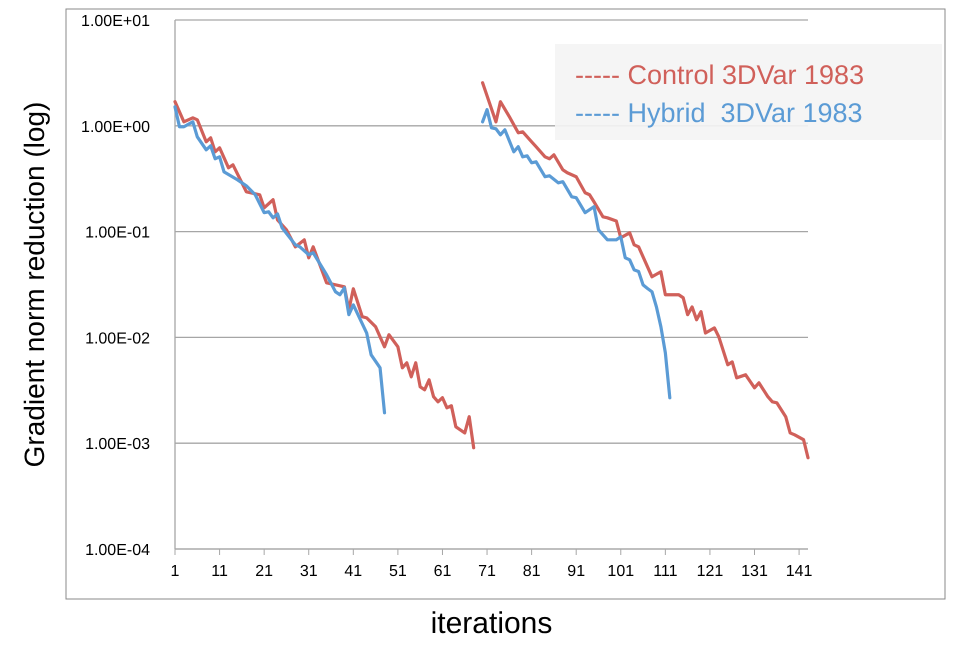  I want to click on text: ----- Control 3DVar 1983, so click(719, 75).